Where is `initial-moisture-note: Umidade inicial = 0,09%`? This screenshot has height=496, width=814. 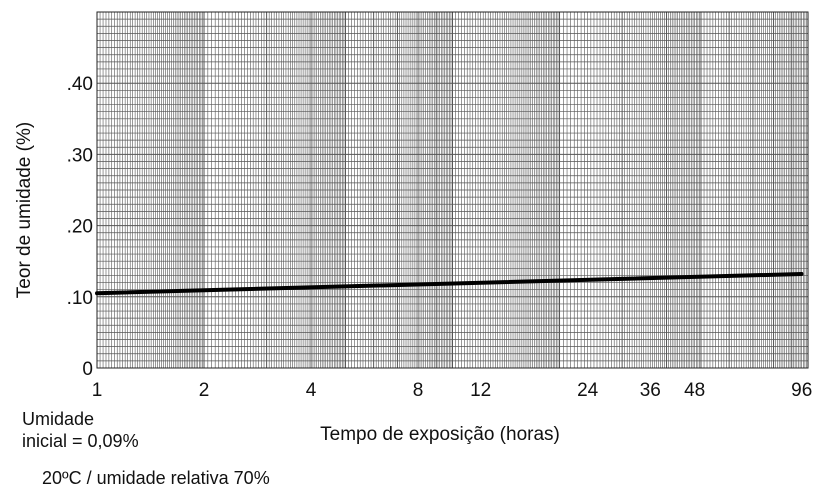
initial-moisture-note: Umidade inicial = 0,09% is located at coordinates (80, 430).